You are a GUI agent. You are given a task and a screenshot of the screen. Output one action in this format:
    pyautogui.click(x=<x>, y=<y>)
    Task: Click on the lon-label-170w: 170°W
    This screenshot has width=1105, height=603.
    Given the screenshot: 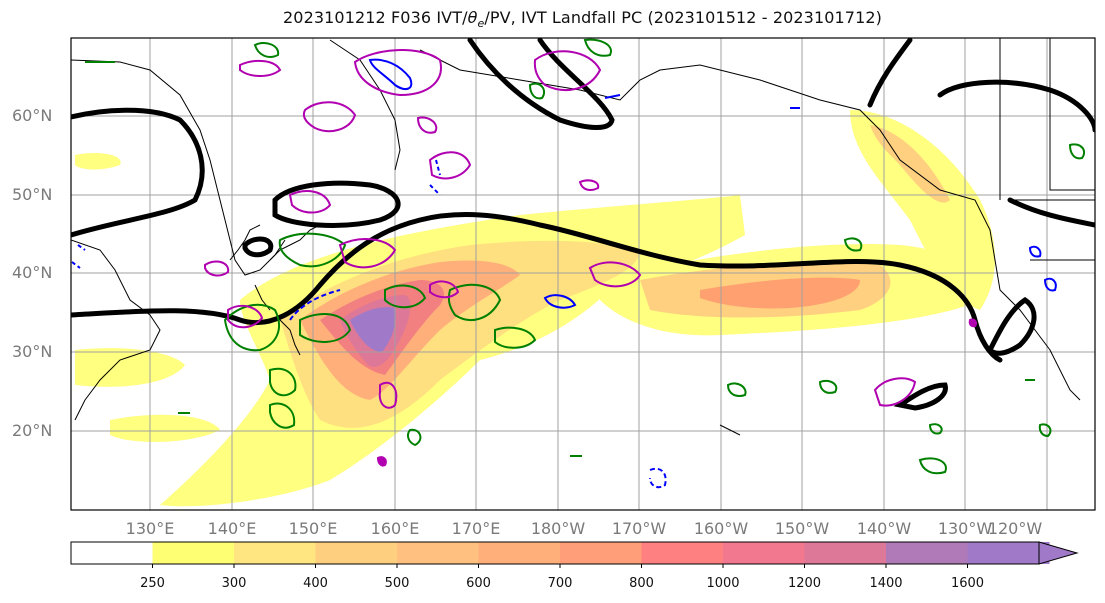 What is the action you would take?
    pyautogui.click(x=639, y=528)
    